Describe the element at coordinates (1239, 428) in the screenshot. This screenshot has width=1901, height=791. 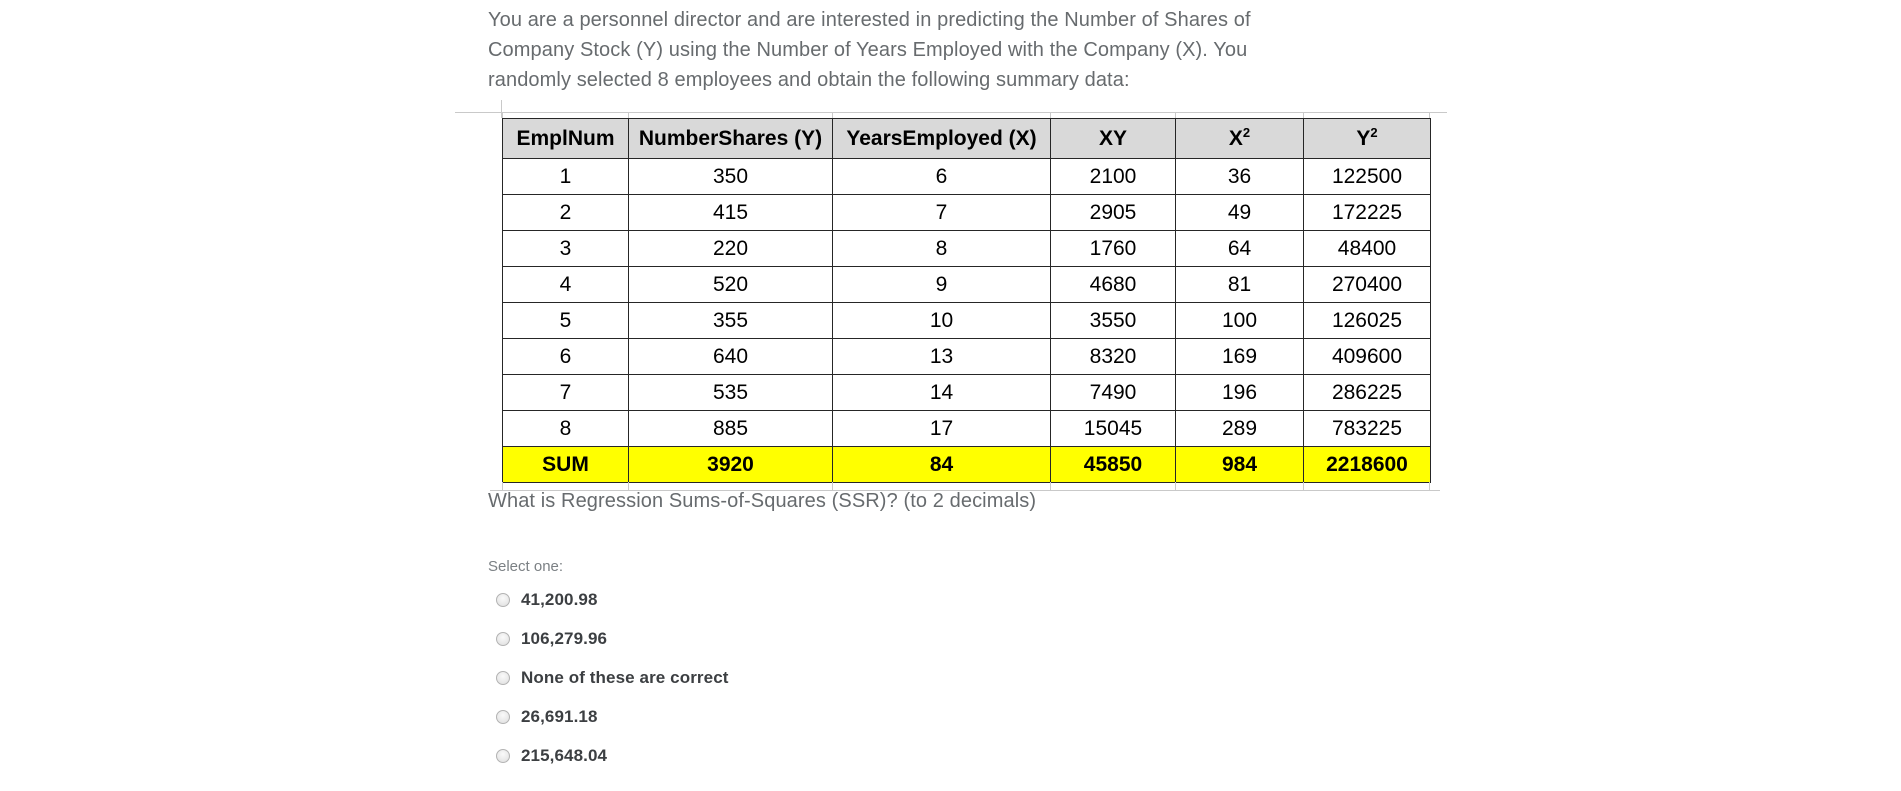
I see `table-cell: 289` at that location.